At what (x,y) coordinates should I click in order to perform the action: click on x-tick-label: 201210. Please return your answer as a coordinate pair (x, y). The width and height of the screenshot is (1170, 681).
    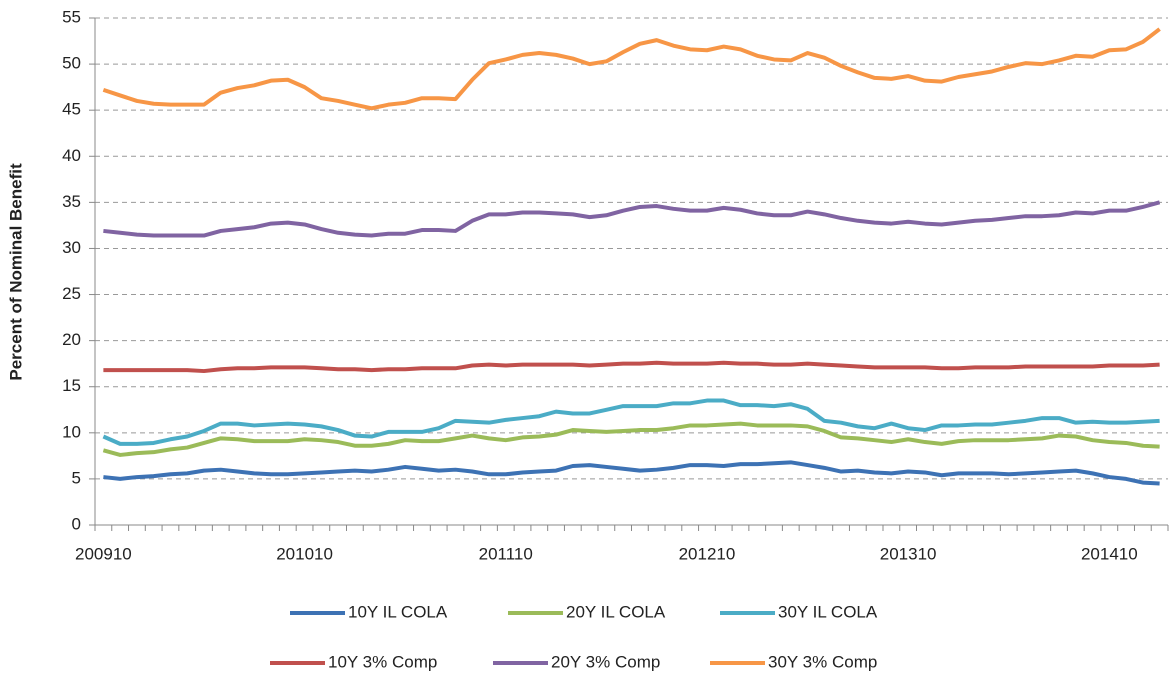
    Looking at the image, I should click on (707, 553).